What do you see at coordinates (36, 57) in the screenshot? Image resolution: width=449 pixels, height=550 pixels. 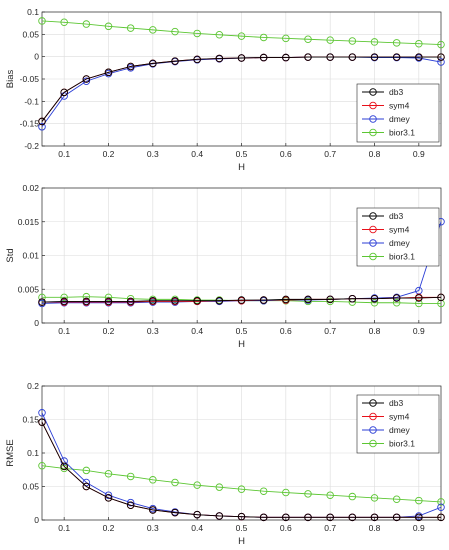 I see `y-tick-label: 0` at bounding box center [36, 57].